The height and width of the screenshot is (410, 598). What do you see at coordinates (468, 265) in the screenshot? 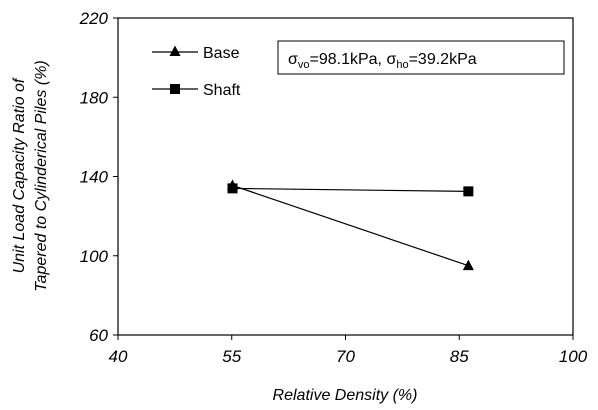
I see `series-point-base` at bounding box center [468, 265].